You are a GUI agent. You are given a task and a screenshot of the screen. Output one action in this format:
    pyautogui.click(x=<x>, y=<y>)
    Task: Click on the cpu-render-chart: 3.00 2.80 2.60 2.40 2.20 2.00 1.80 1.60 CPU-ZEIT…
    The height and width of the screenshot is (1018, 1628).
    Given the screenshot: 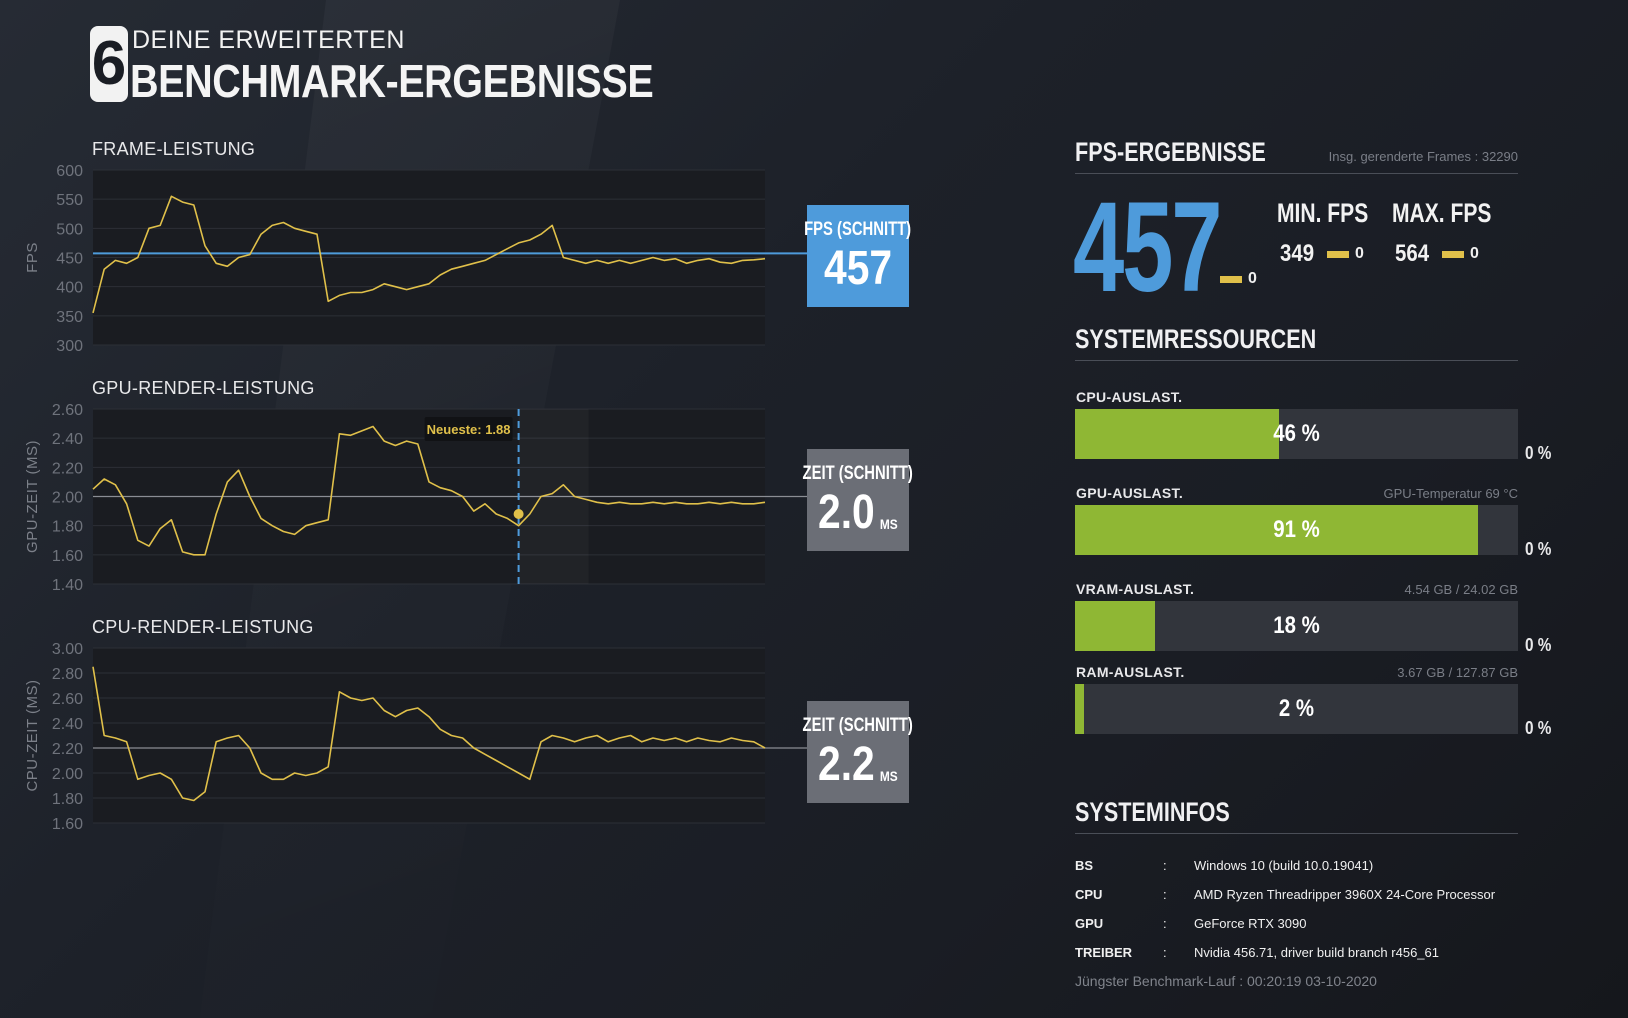 What is the action you would take?
    pyautogui.click(x=415, y=737)
    